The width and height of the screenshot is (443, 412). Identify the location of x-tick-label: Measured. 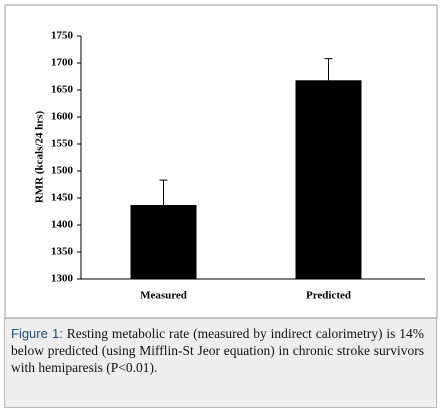
(163, 296).